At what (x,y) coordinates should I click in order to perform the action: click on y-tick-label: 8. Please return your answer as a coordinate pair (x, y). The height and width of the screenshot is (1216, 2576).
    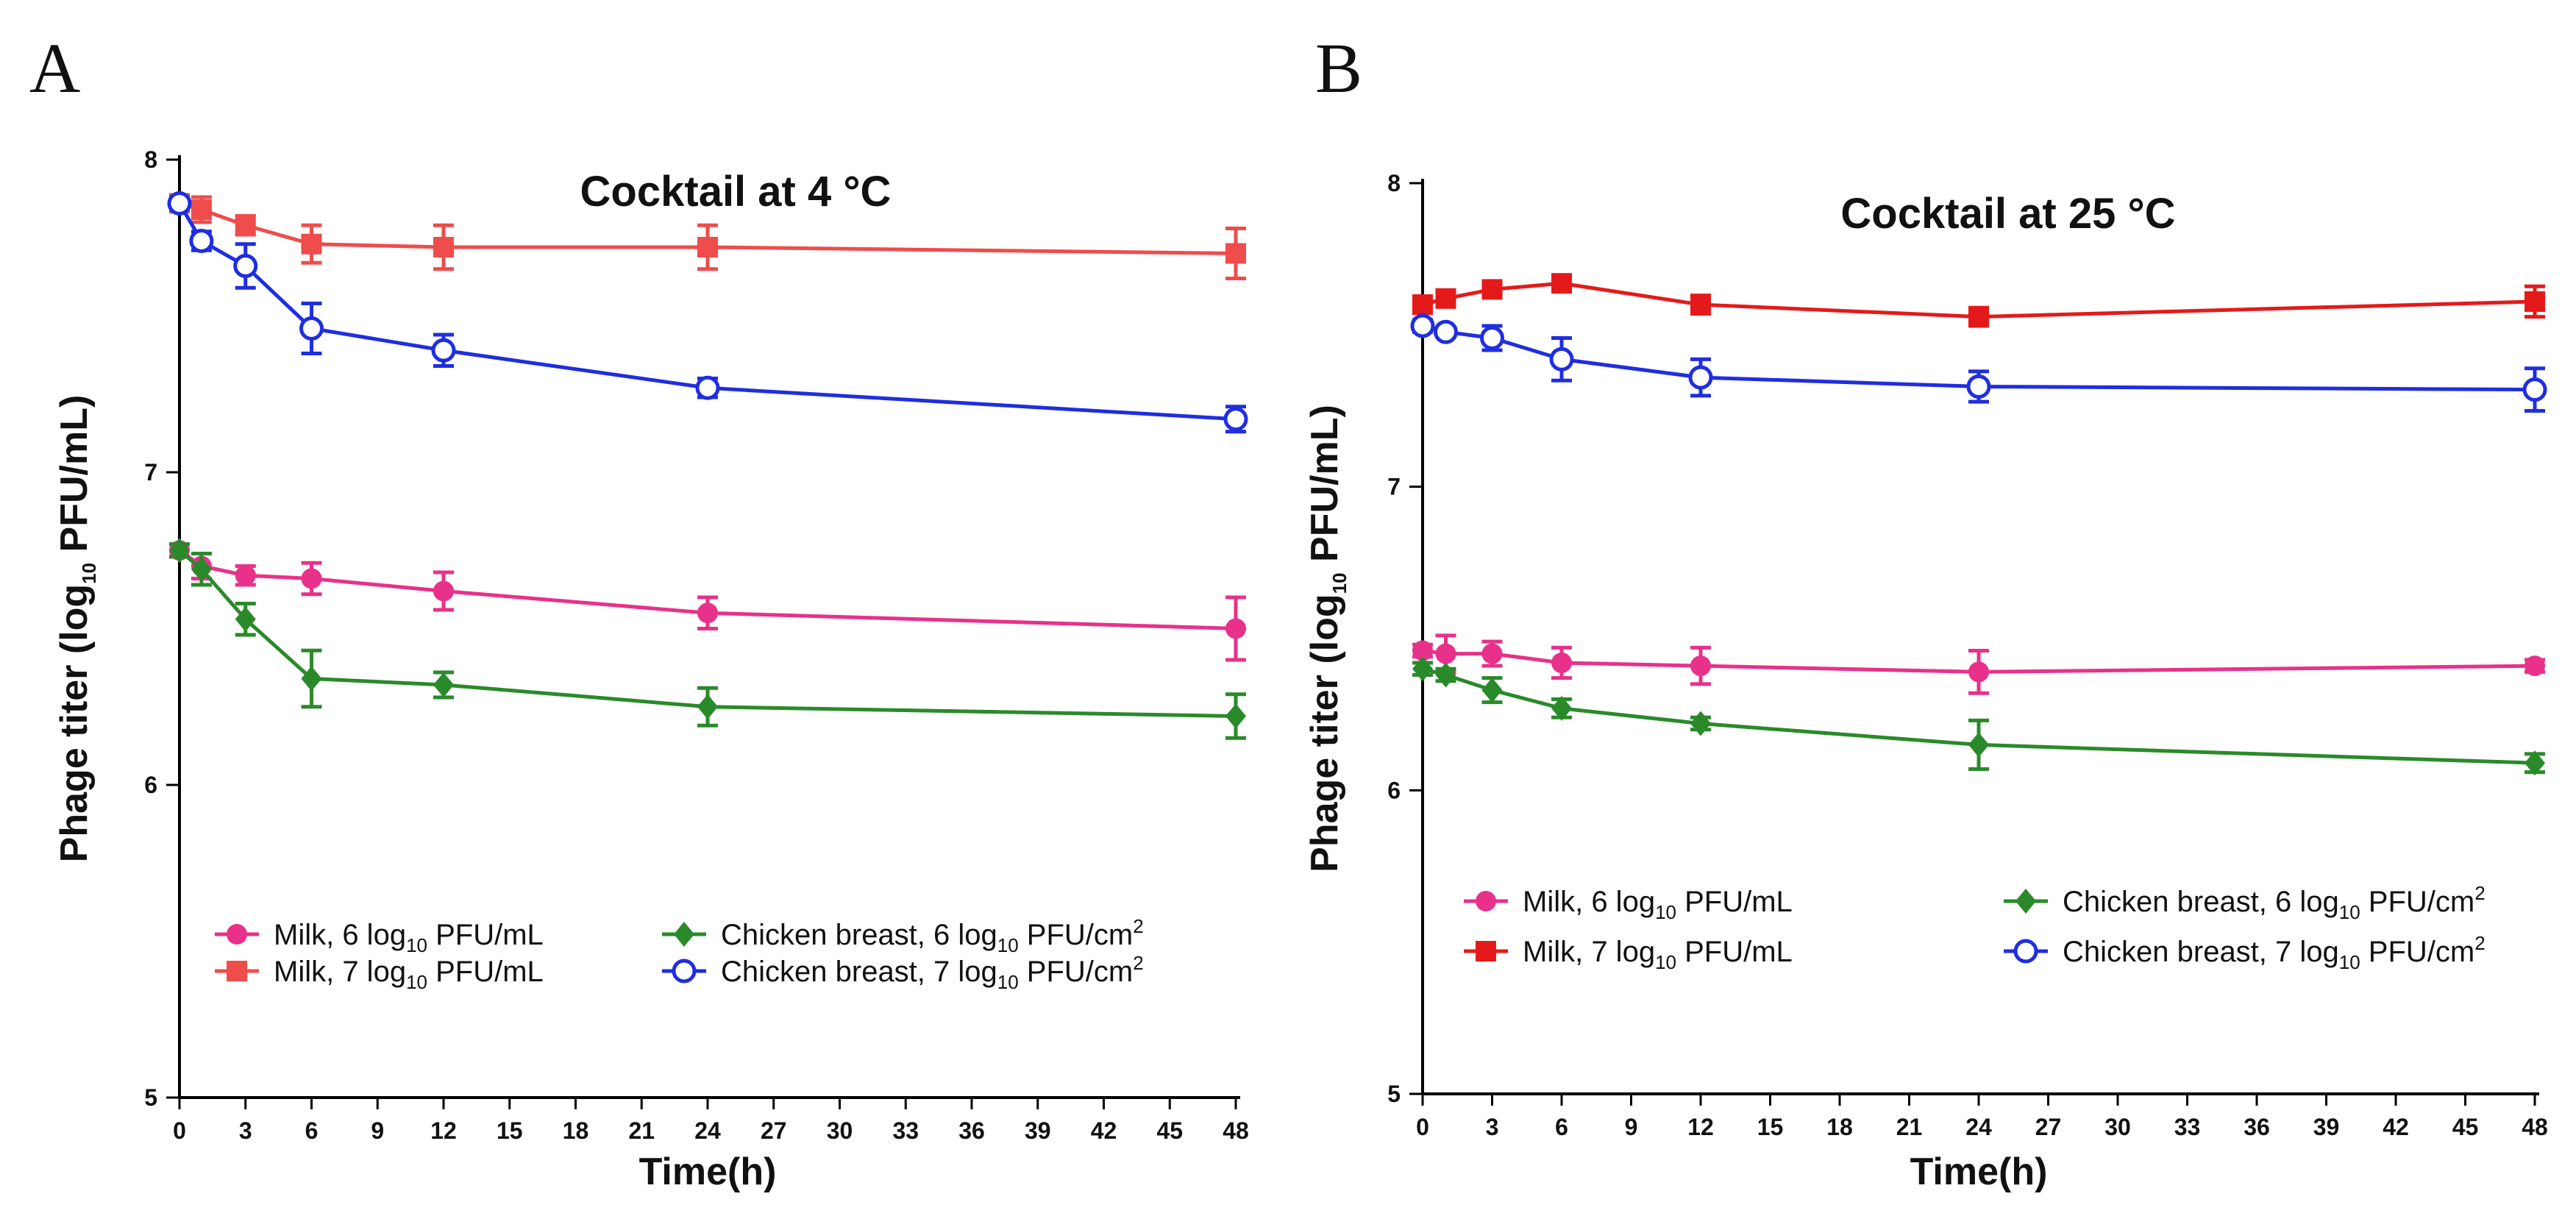
    Looking at the image, I should click on (1394, 183).